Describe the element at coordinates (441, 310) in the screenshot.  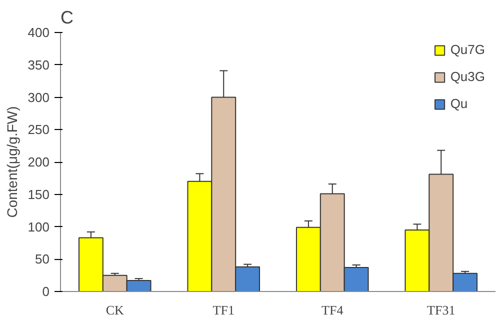
I see `x-tick-label: TF31` at that location.